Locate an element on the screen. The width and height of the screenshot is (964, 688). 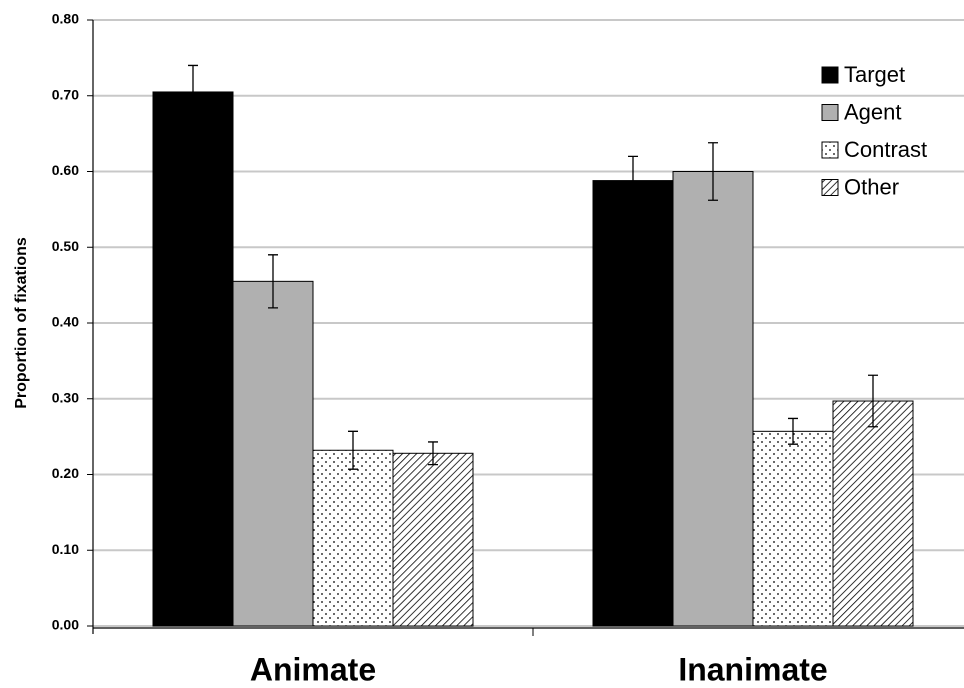
y-tick-label: 0.70 is located at coordinates (65, 94).